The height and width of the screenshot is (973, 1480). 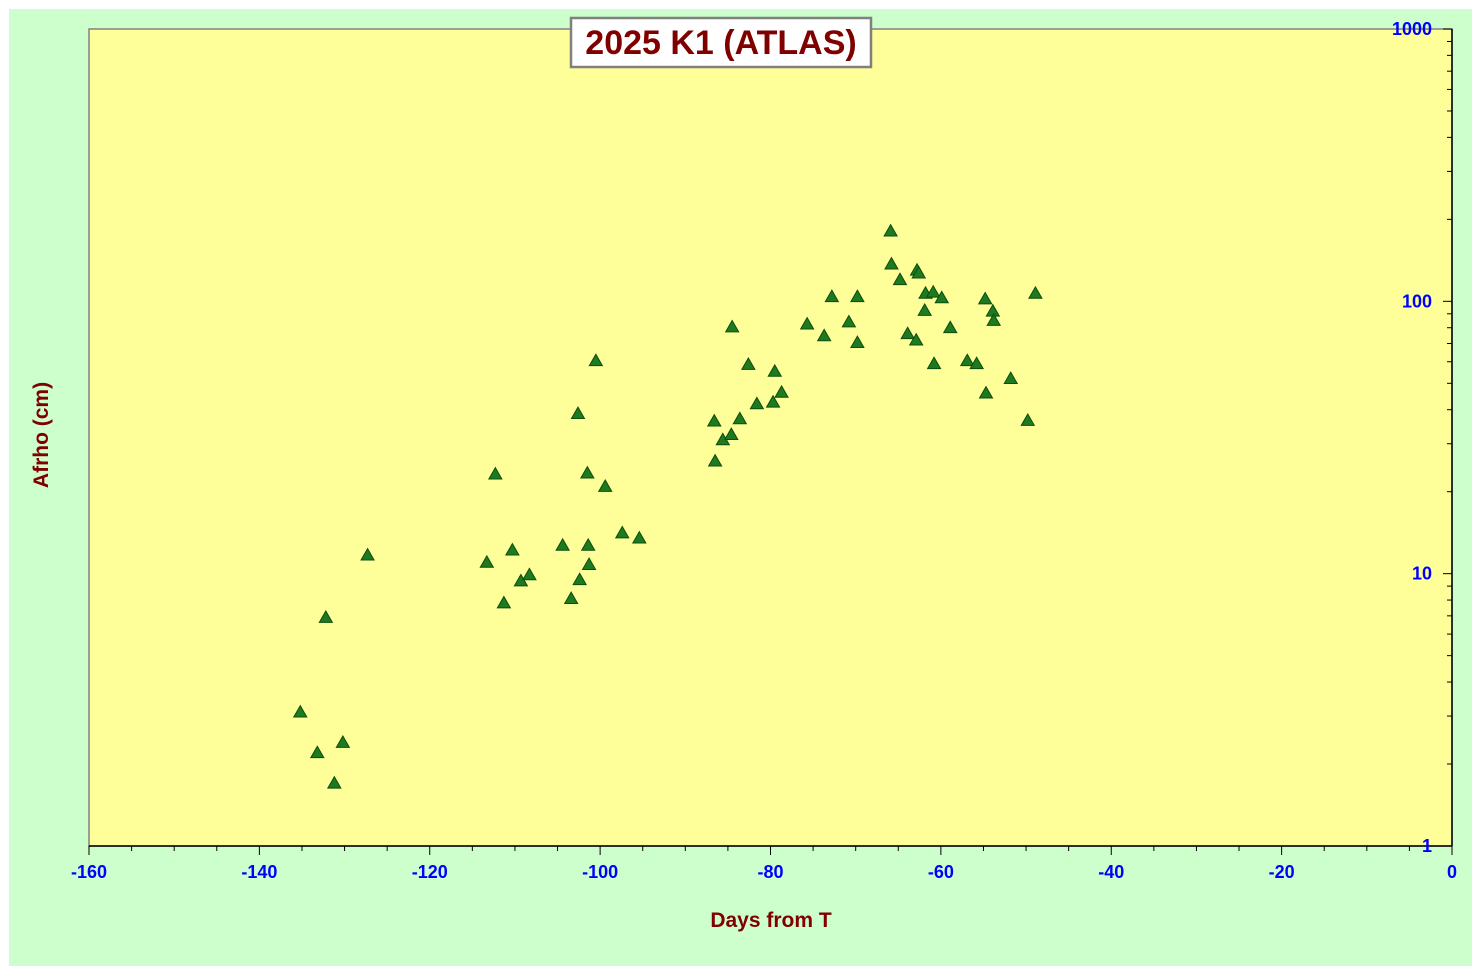 What do you see at coordinates (1452, 872) in the screenshot?
I see `x-tick-label: 0` at bounding box center [1452, 872].